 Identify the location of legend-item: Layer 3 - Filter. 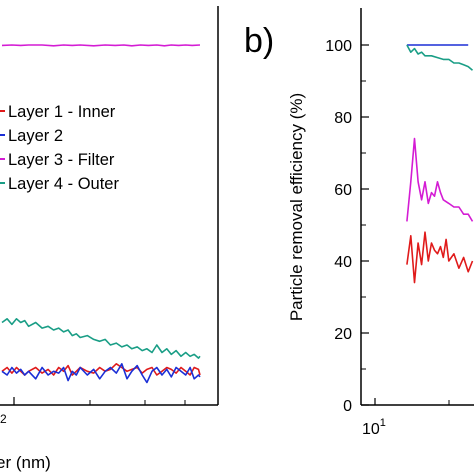
(57, 160).